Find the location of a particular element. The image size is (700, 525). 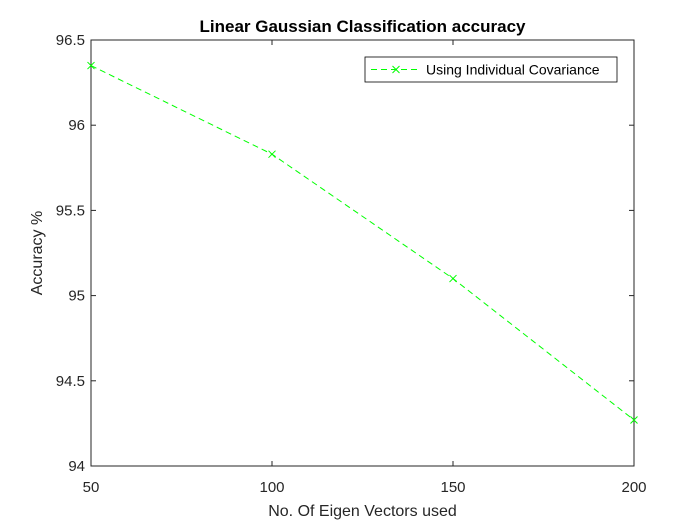

x-tick-label: 200 is located at coordinates (633, 487).